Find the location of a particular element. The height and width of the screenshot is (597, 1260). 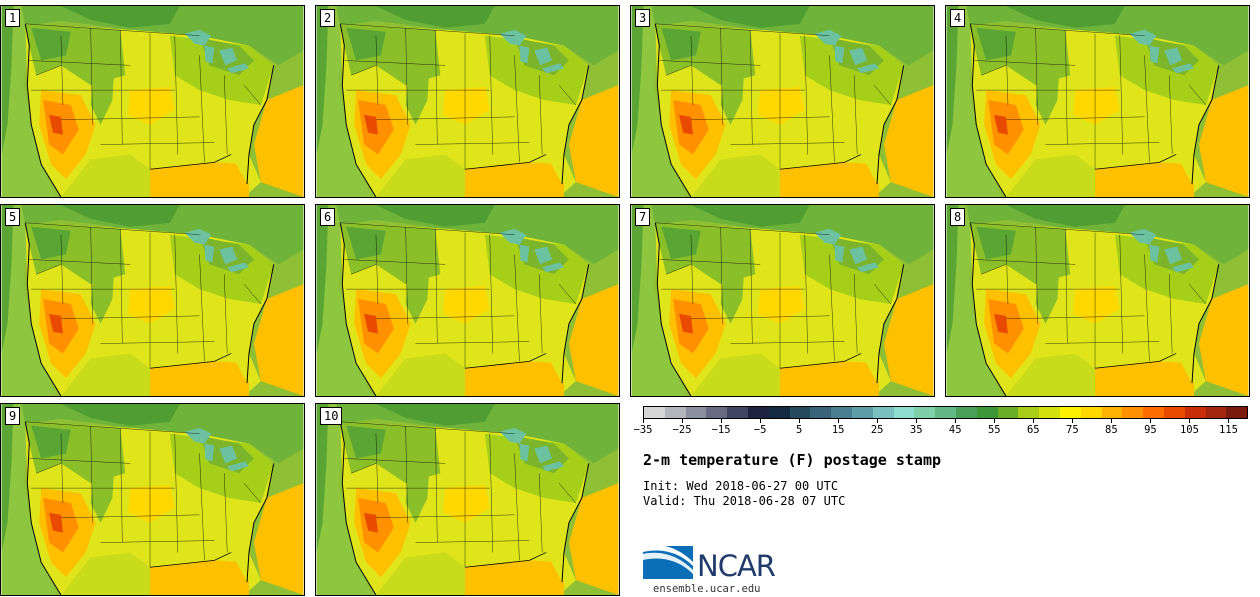

valid-time: Valid: Thu 2018-06-28 07 UTC is located at coordinates (744, 501).